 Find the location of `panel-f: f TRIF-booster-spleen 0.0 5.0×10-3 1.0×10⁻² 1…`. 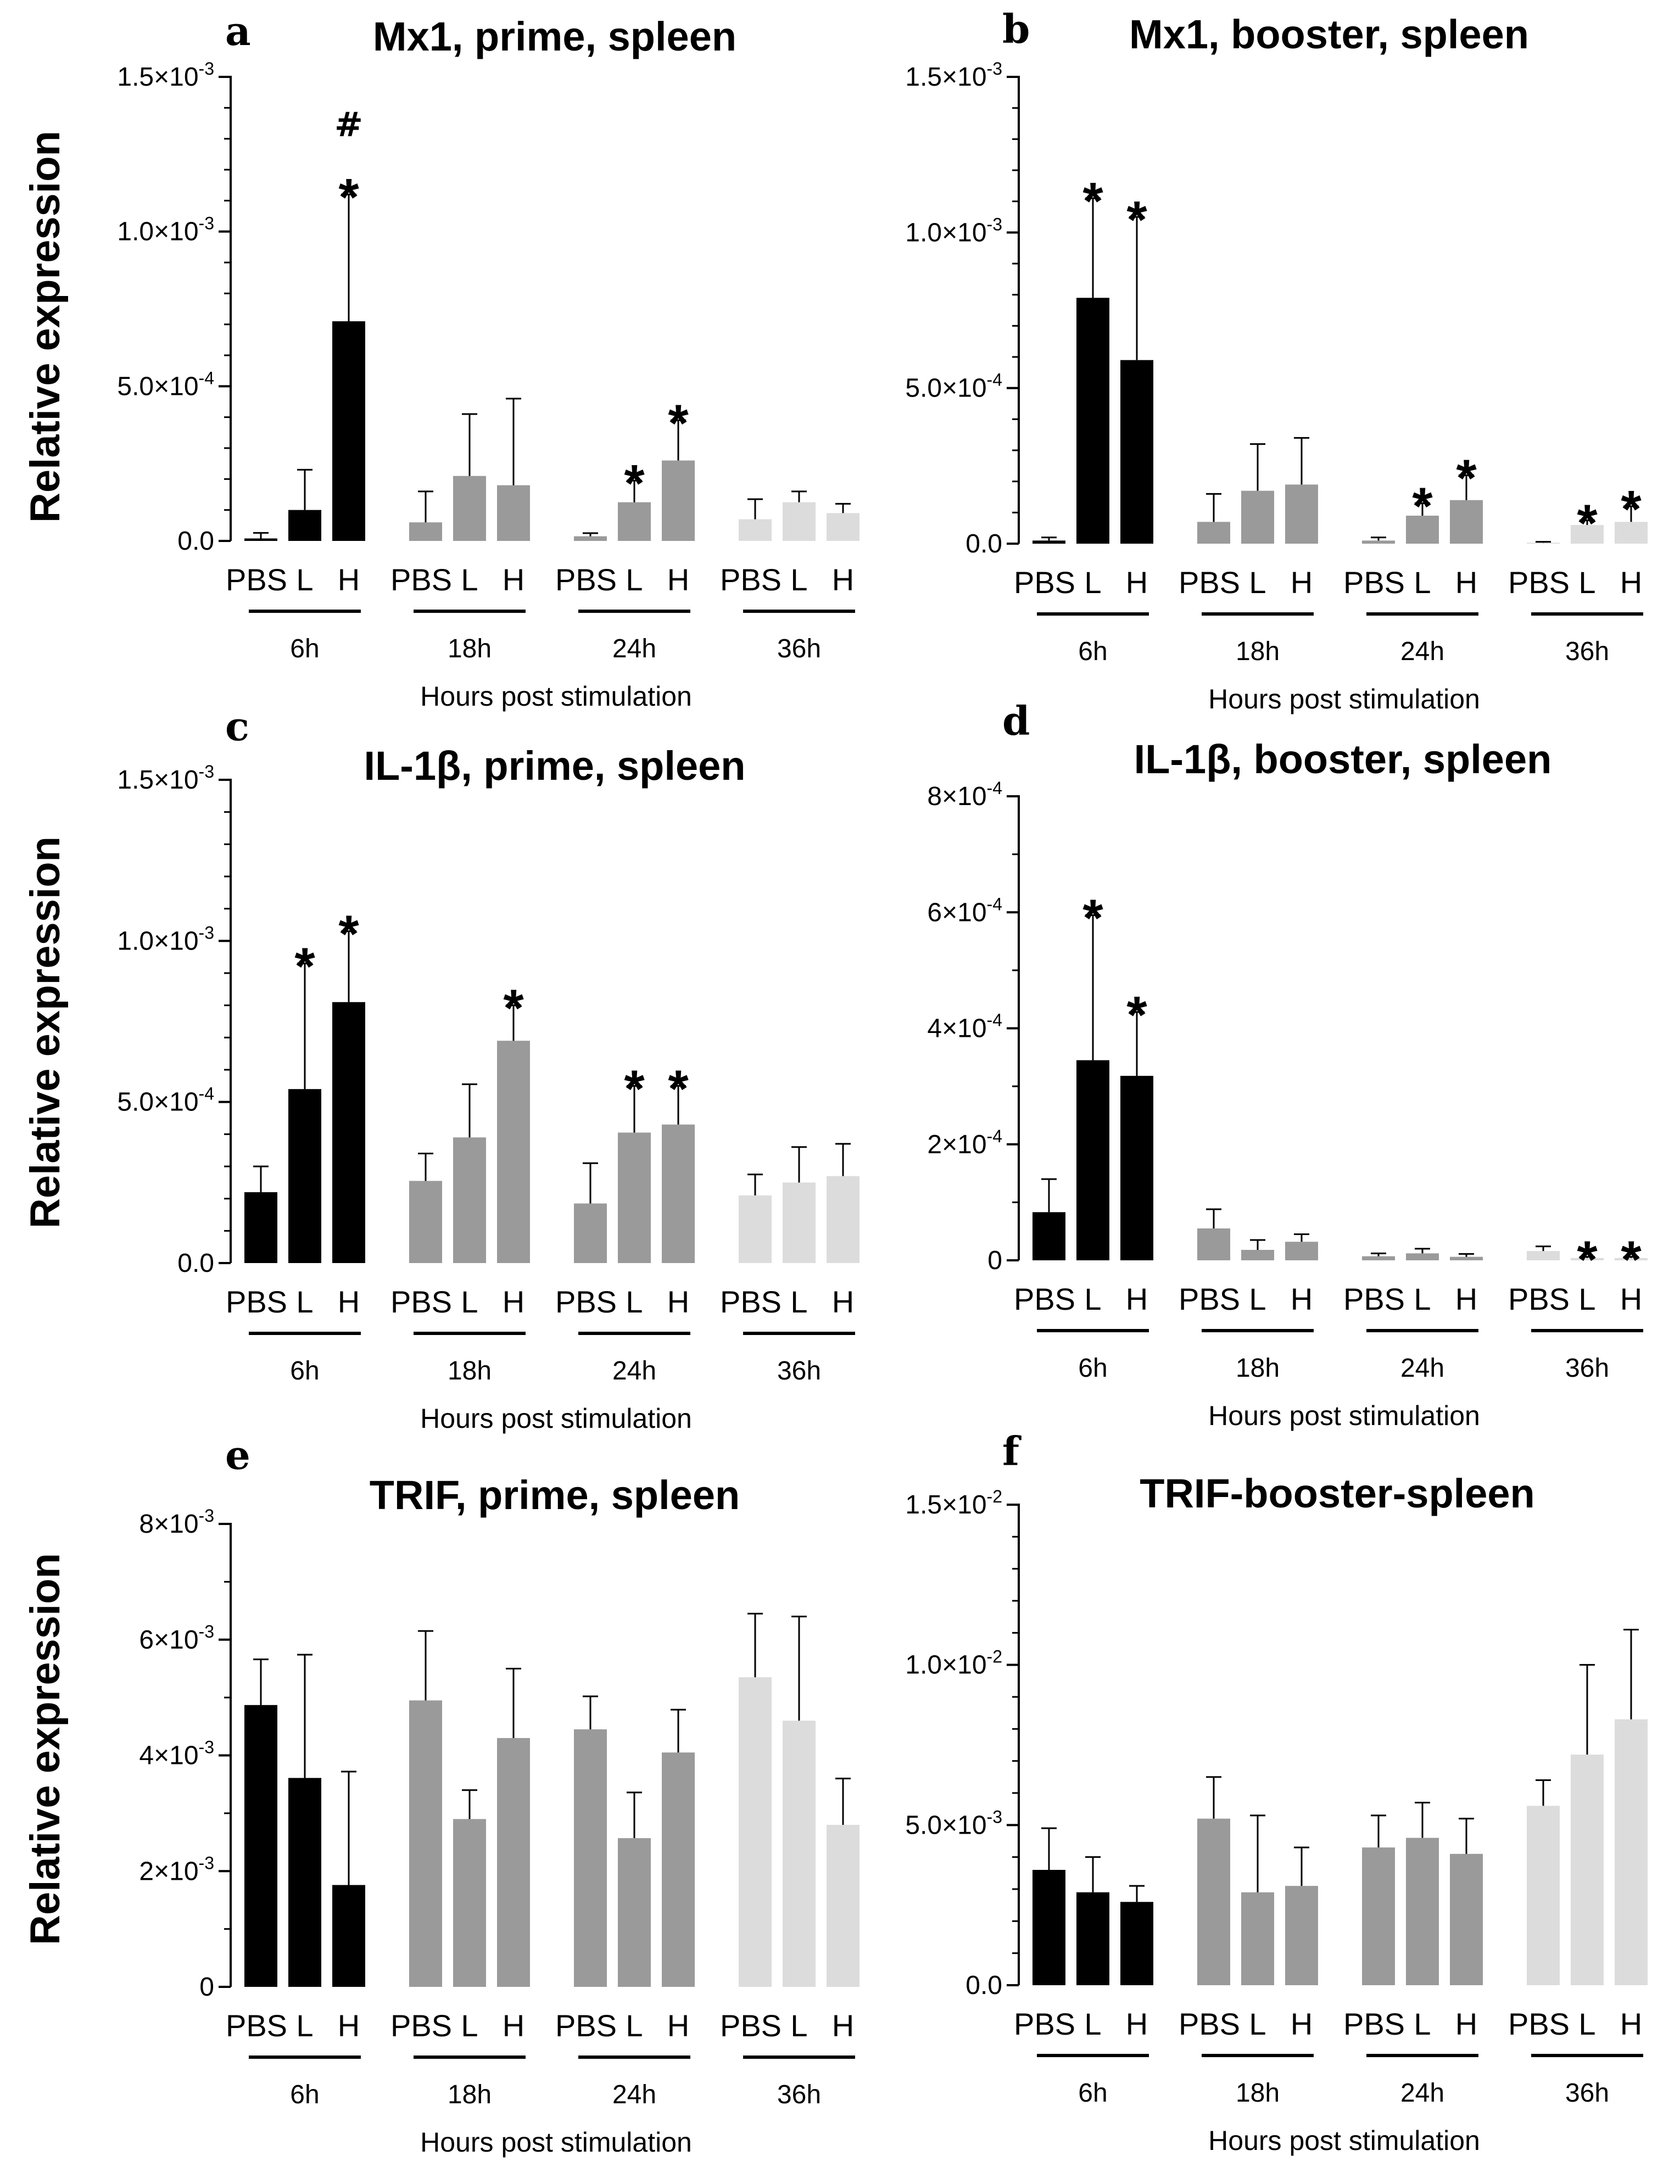

panel-f: f TRIF-booster-spleen 0.0 5.0×10-3 1.0×10⁻² 1… is located at coordinates (1276, 1792).